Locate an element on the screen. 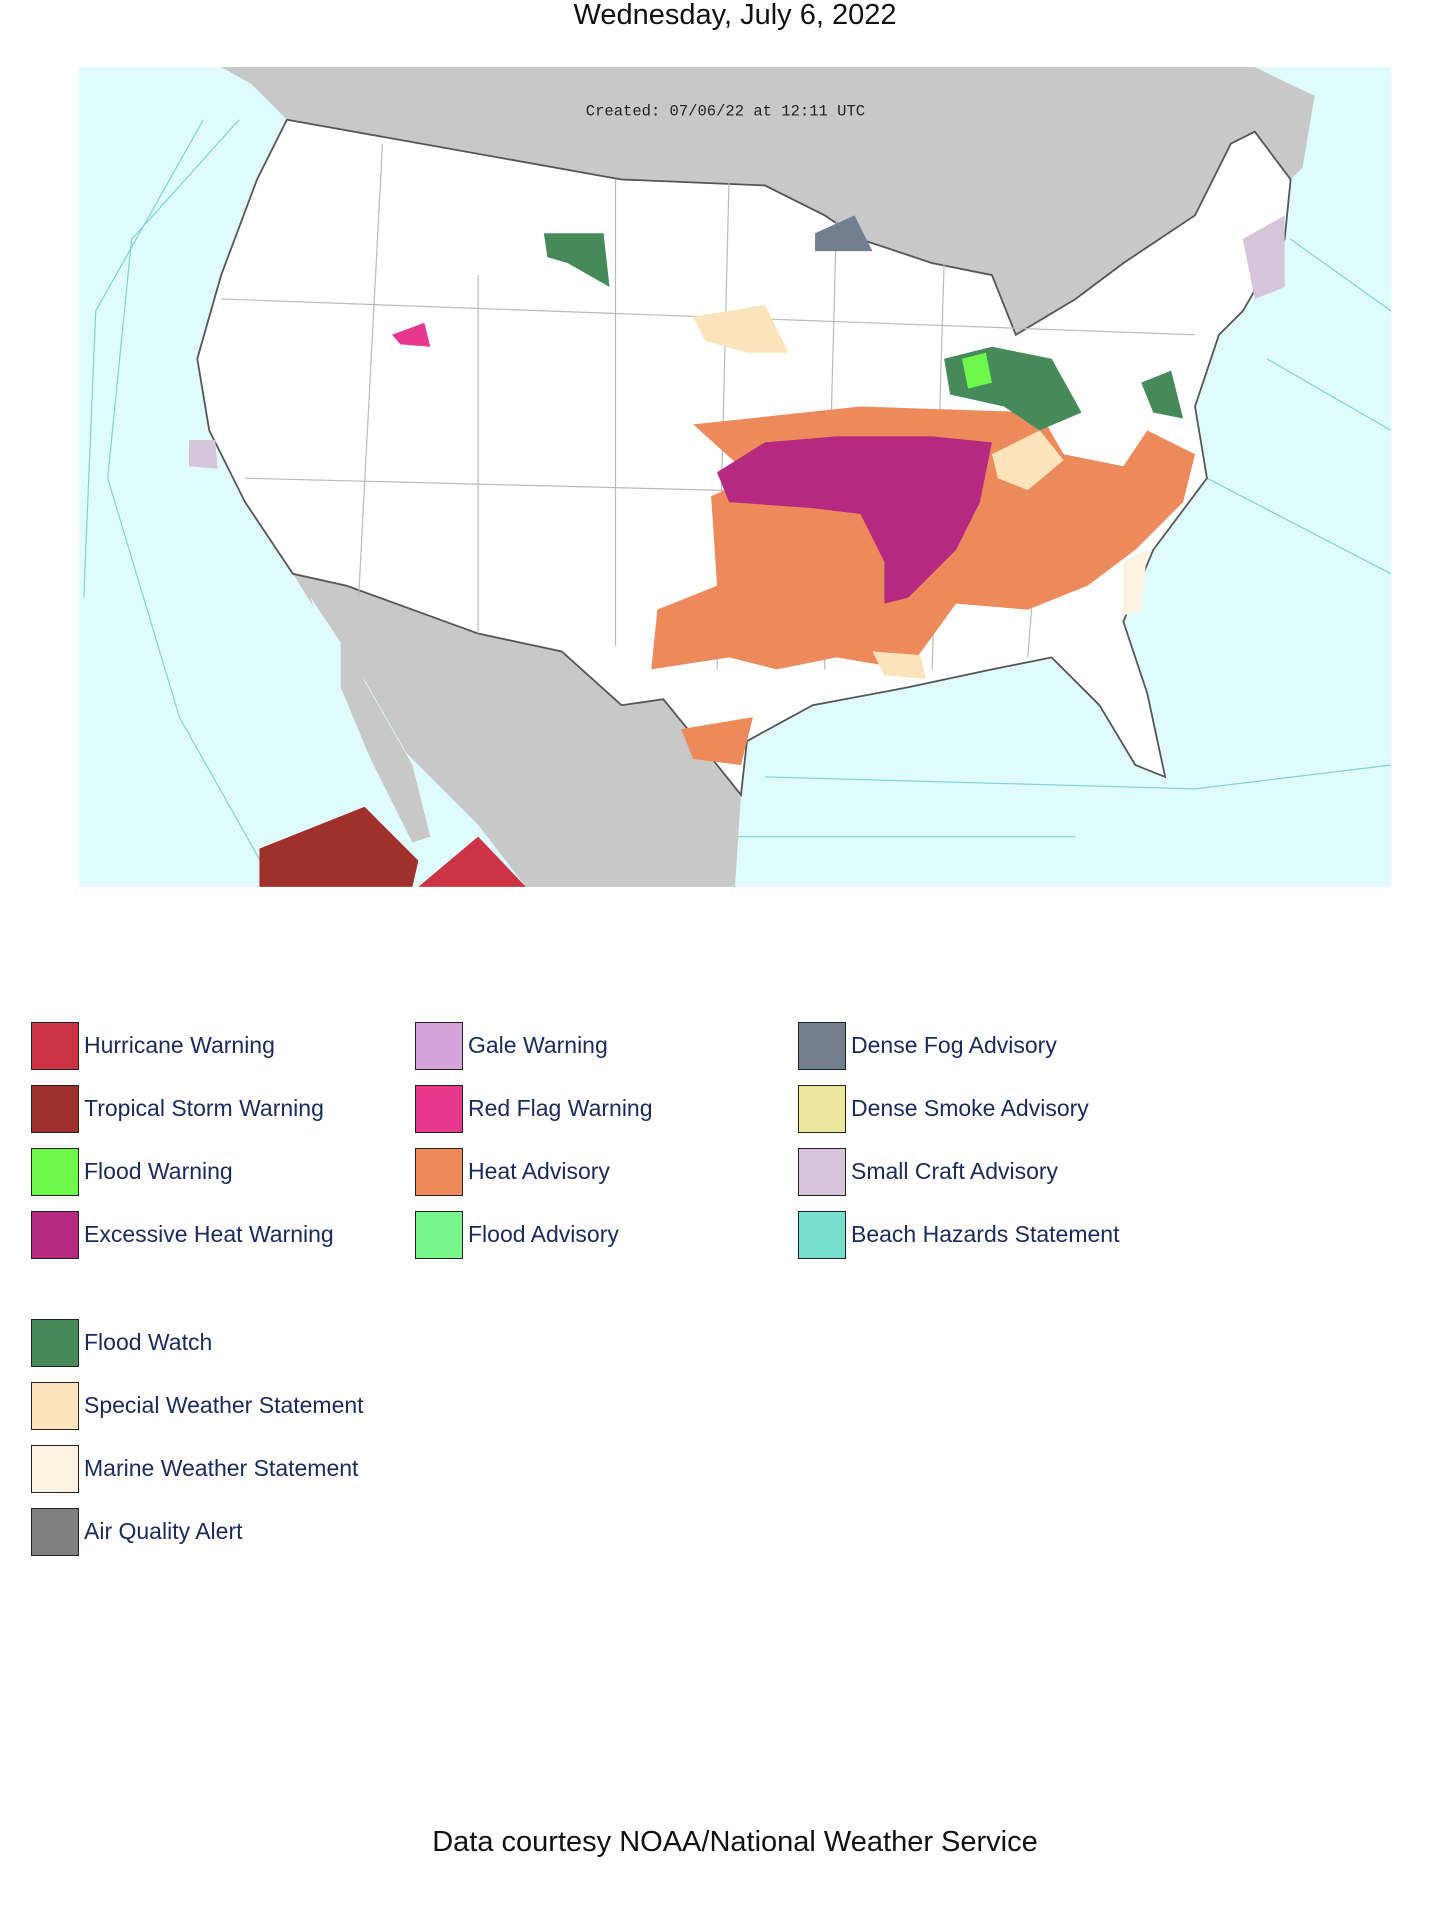 The width and height of the screenshot is (1434, 1905). legend-label: Dense Smoke Advisory is located at coordinates (970, 1108).